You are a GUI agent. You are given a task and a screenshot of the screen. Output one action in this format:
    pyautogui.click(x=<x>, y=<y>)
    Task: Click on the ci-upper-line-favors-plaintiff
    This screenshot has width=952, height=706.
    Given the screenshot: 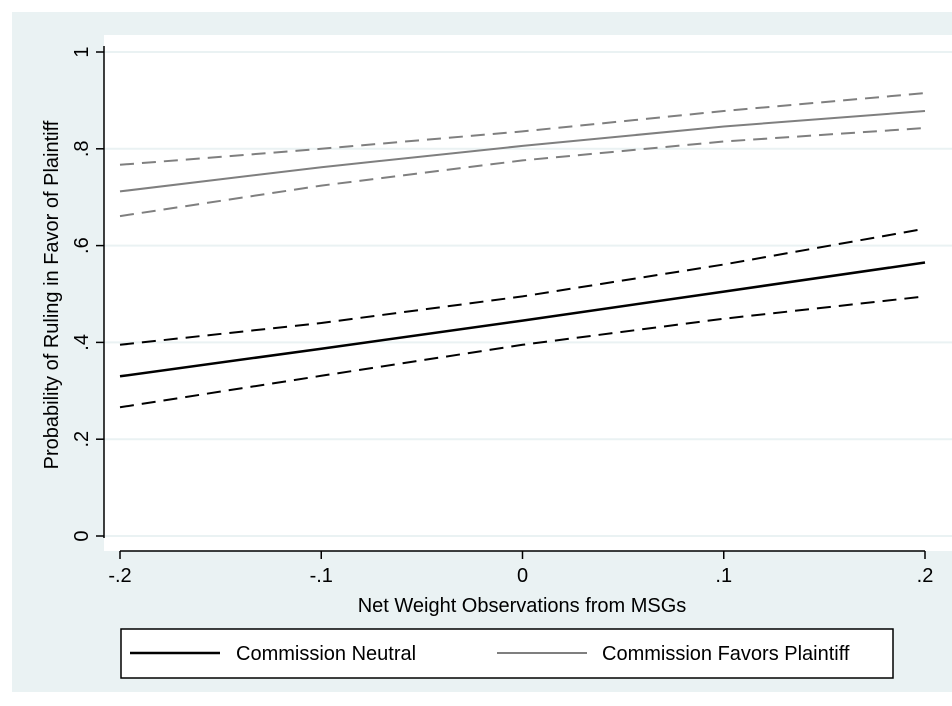 What is the action you would take?
    pyautogui.click(x=522, y=129)
    